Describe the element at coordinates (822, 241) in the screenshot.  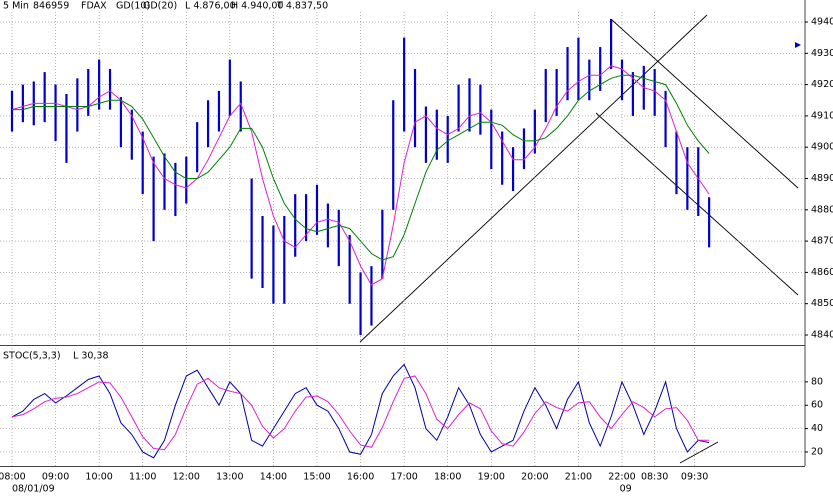
I see `y-tick-label: 4870` at that location.